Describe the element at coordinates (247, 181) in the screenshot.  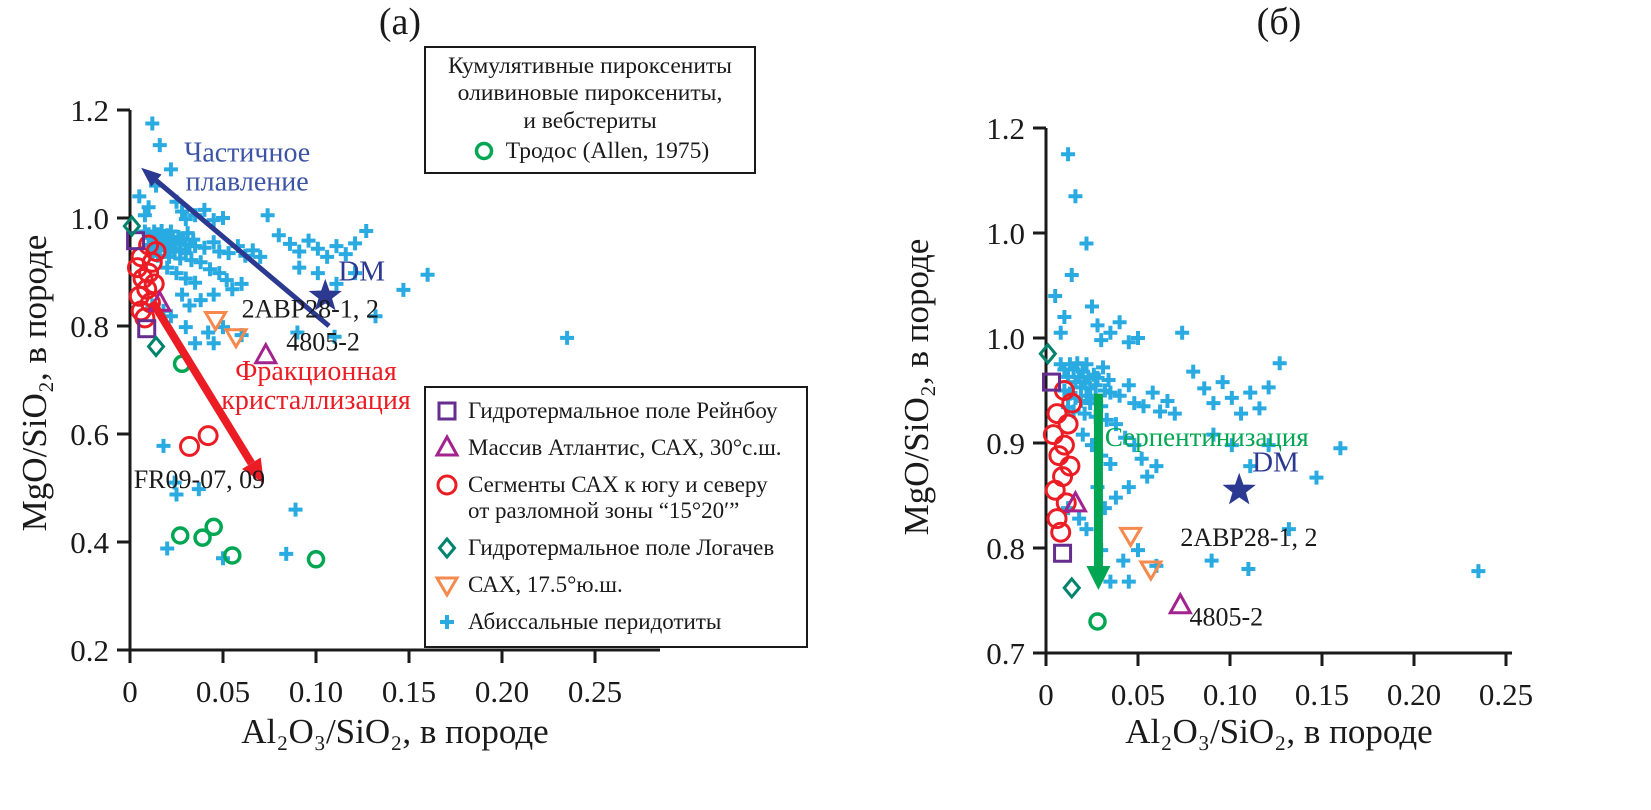
I see `annotation-text: плавление` at that location.